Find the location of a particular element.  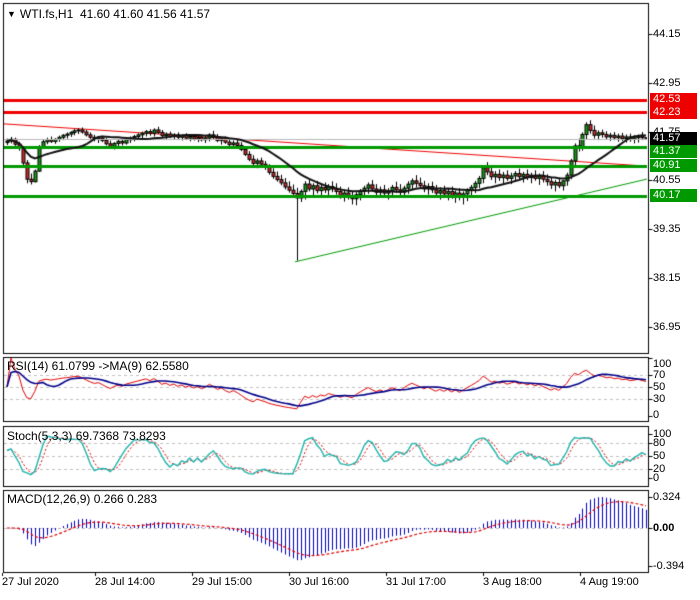

rsi-tick-label: 50 is located at coordinates (659, 386).